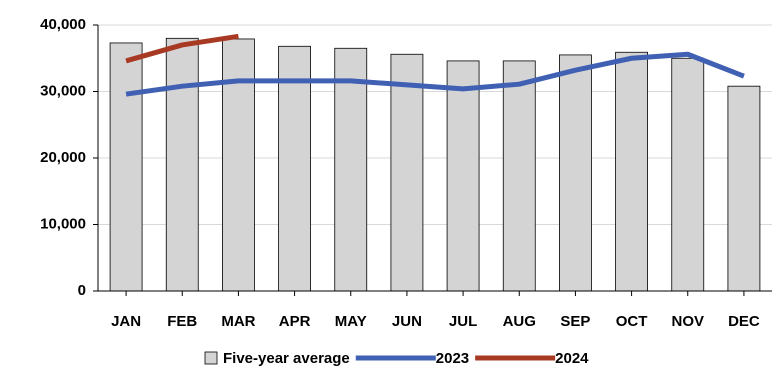  What do you see at coordinates (407, 321) in the screenshot?
I see `x-tick-label: JUN` at bounding box center [407, 321].